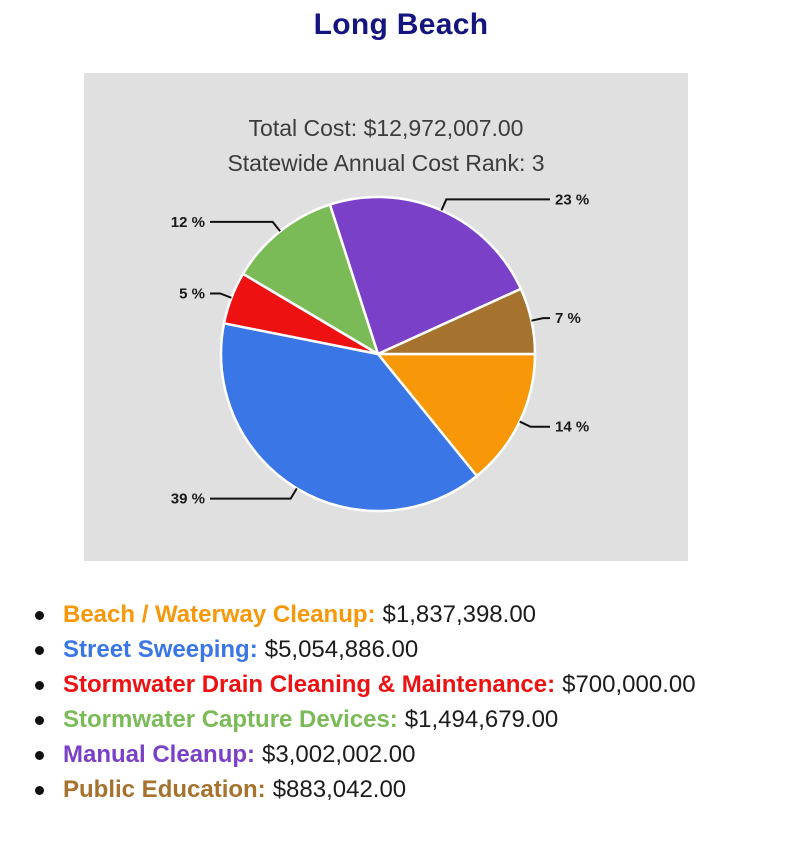 The height and width of the screenshot is (846, 802). What do you see at coordinates (401, 24) in the screenshot?
I see `page-title: Long Beach` at bounding box center [401, 24].